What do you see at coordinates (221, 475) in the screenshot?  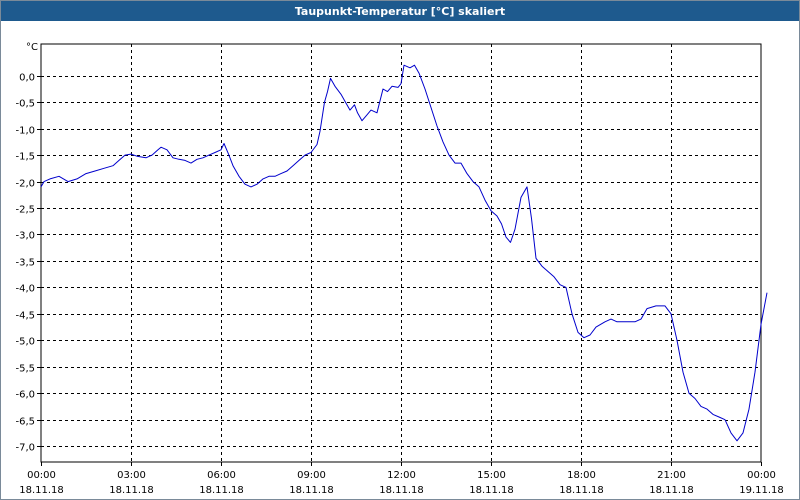 I see `x-tick-time-label: 06:00` at bounding box center [221, 475].